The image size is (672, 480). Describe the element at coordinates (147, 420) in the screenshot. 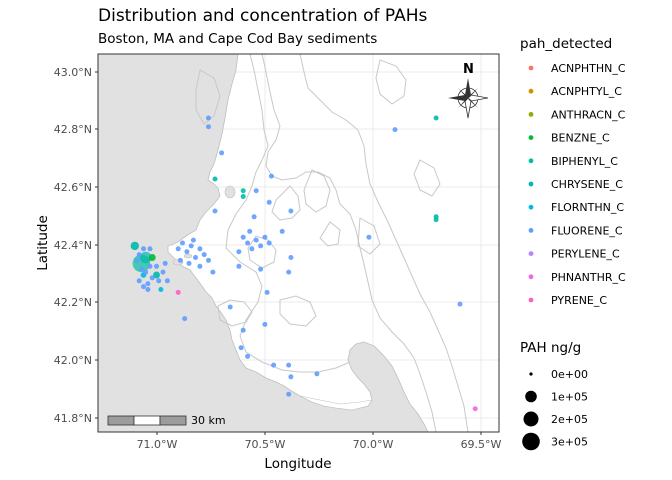

I see `scale-bar` at that location.